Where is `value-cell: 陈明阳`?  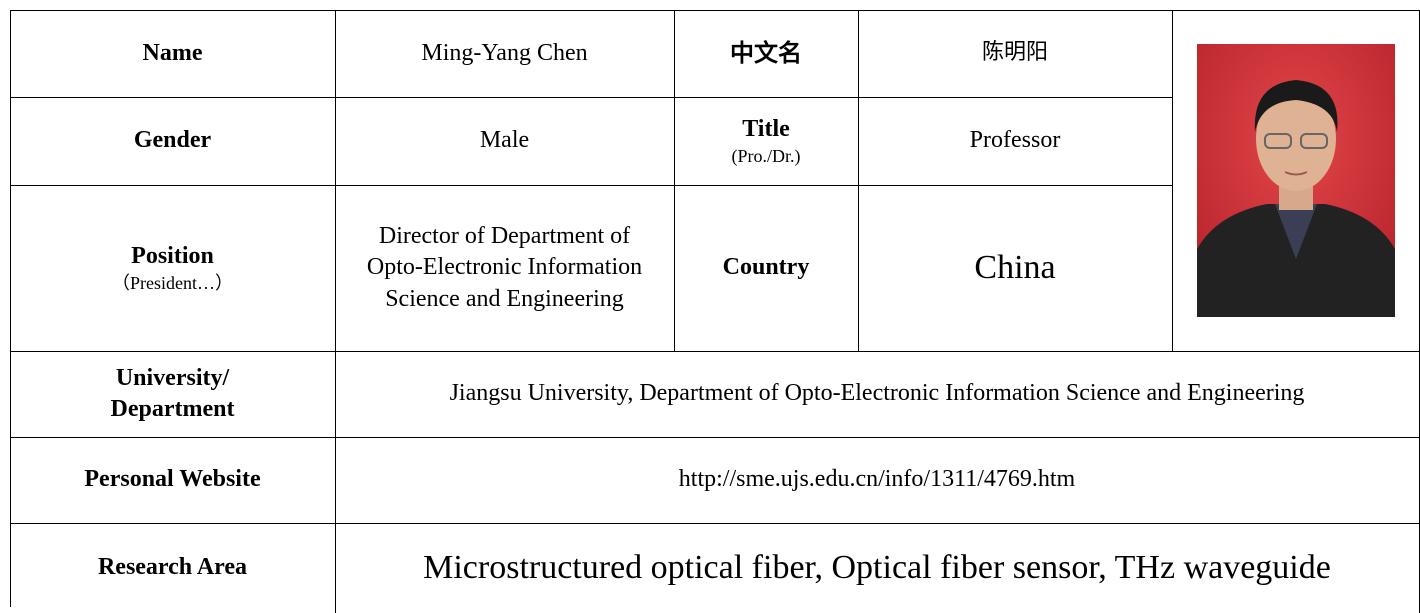
value-cell: 陈明阳 is located at coordinates (1015, 54).